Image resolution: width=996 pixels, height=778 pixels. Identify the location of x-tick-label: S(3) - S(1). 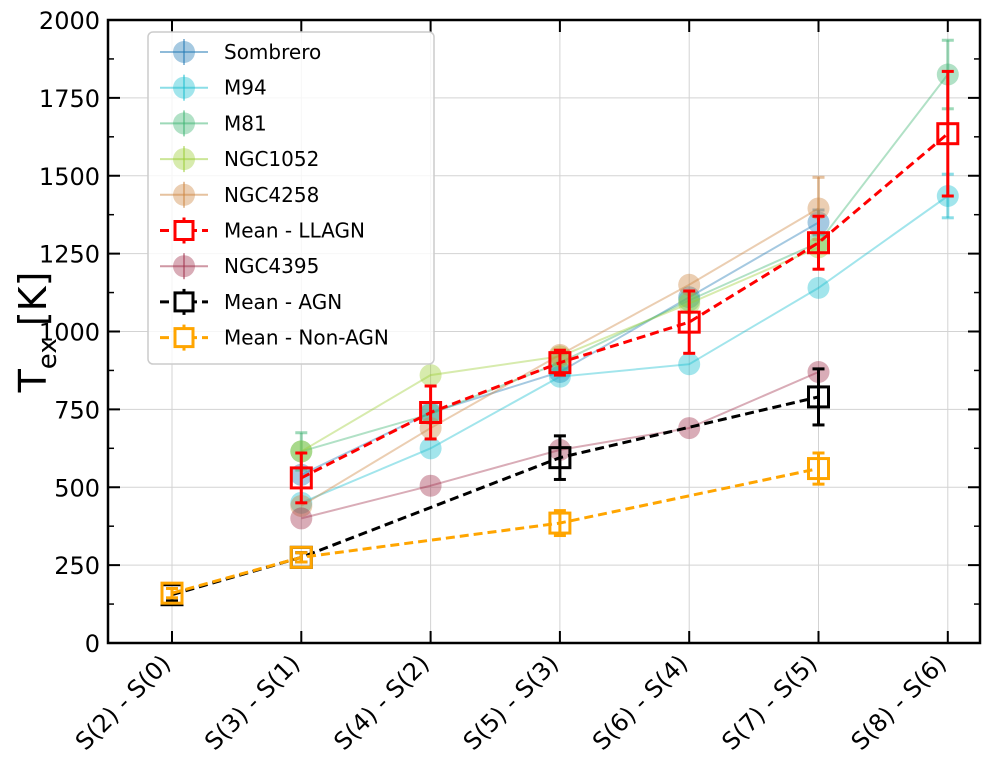
(252, 702).